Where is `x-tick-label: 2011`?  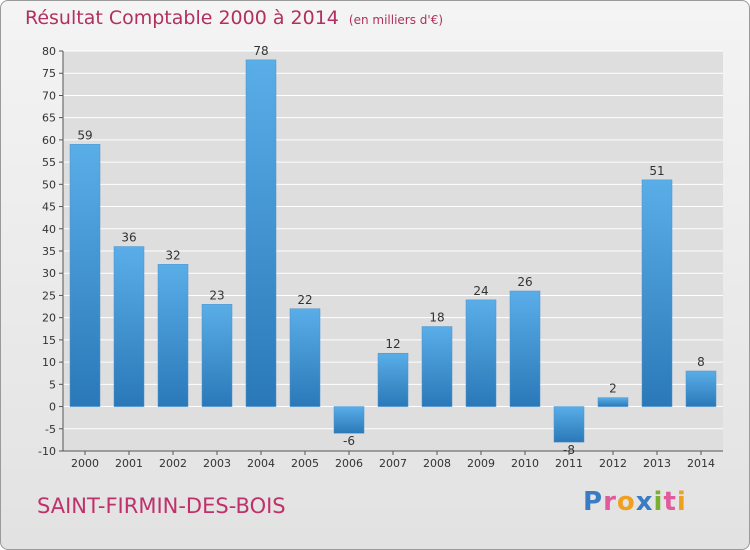
x-tick-label: 2011 is located at coordinates (569, 463).